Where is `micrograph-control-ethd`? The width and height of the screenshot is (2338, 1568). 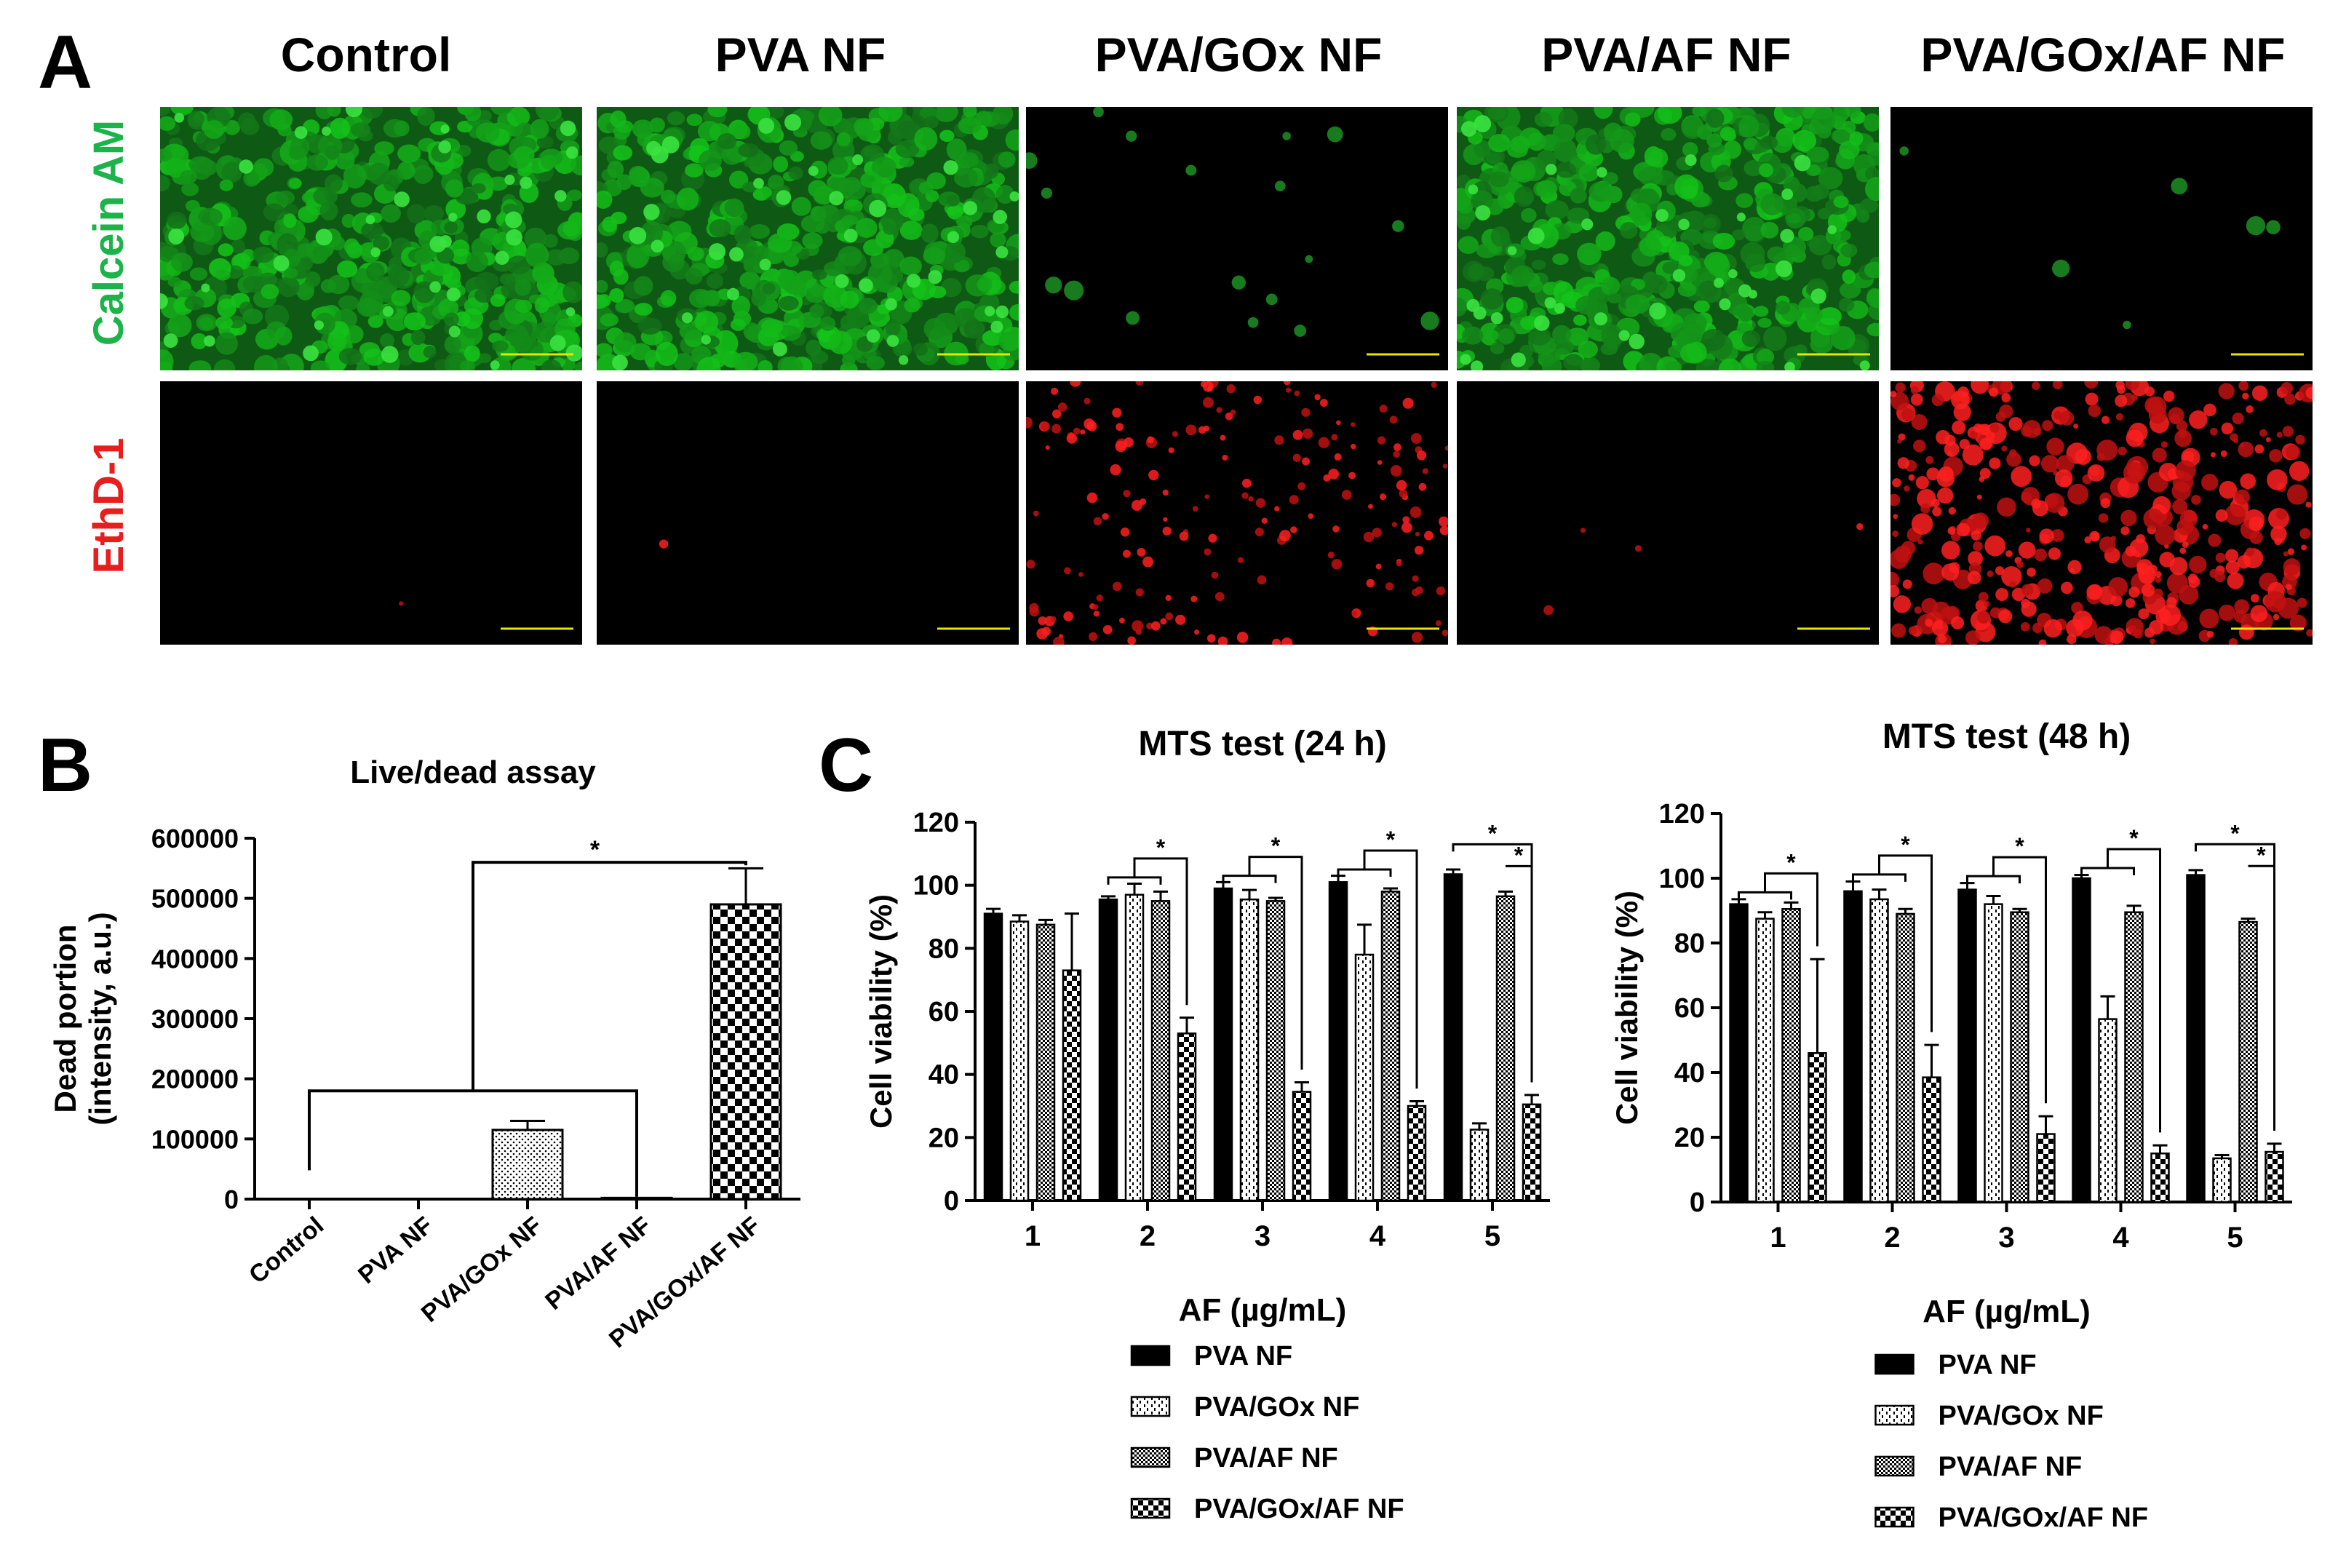
micrograph-control-ethd is located at coordinates (371, 513).